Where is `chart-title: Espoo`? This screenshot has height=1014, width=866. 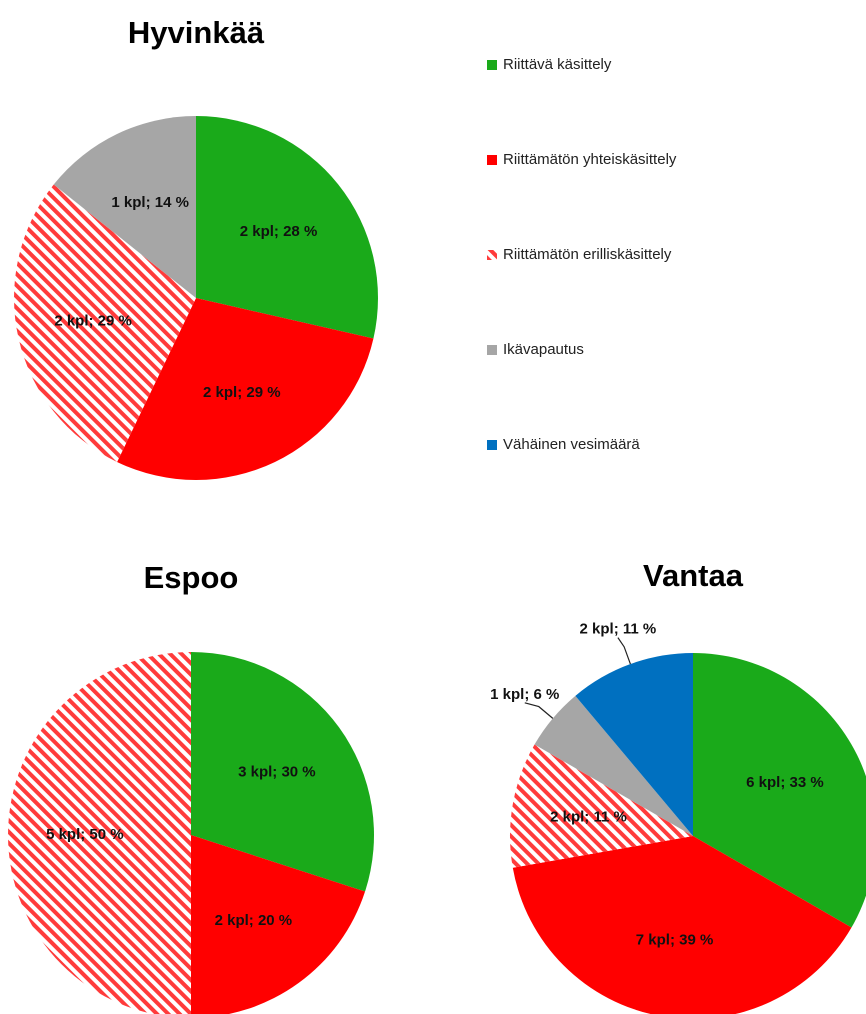
chart-title: Espoo is located at coordinates (191, 577).